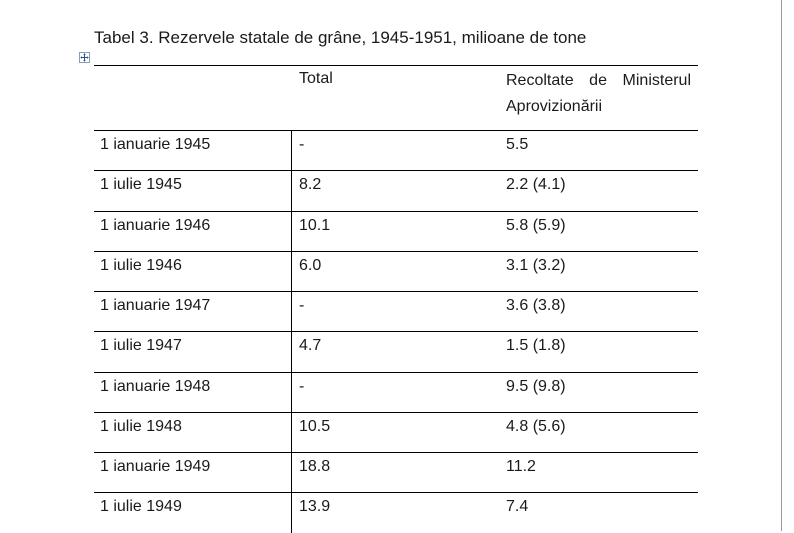 Image resolution: width=794 pixels, height=533 pixels. I want to click on cell-date: 1 iulie 1946, so click(141, 265).